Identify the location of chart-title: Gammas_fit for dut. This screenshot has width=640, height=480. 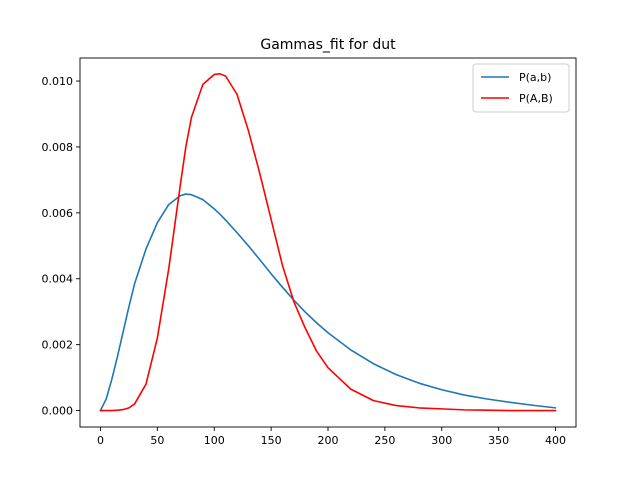
(328, 45).